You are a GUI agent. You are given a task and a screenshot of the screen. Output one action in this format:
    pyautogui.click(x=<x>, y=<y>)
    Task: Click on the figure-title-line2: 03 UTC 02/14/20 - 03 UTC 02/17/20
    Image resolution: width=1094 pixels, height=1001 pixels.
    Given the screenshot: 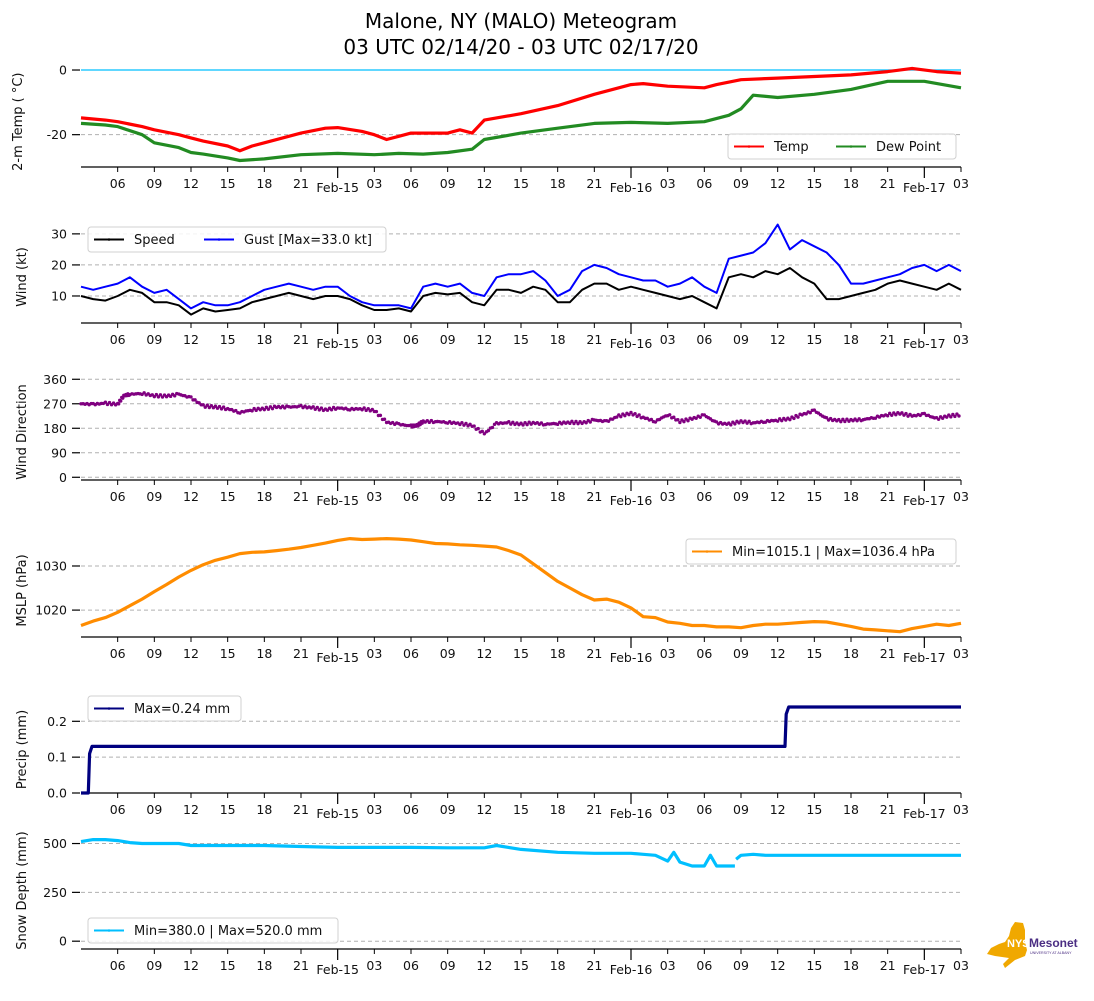 What is the action you would take?
    pyautogui.click(x=520, y=47)
    